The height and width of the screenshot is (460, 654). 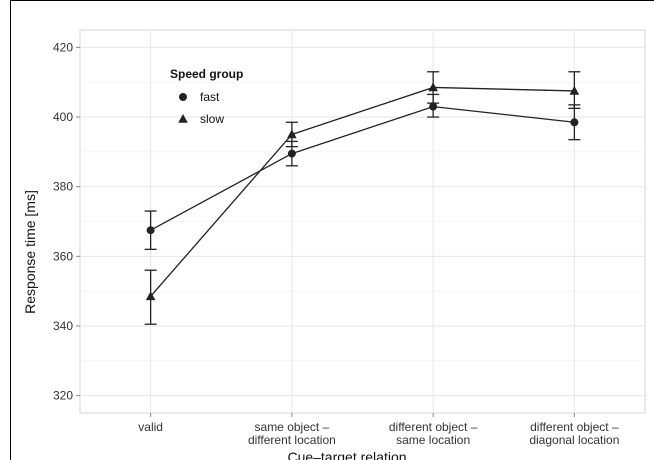 I want to click on x-tick-label: different object – diagonal location, so click(x=574, y=433).